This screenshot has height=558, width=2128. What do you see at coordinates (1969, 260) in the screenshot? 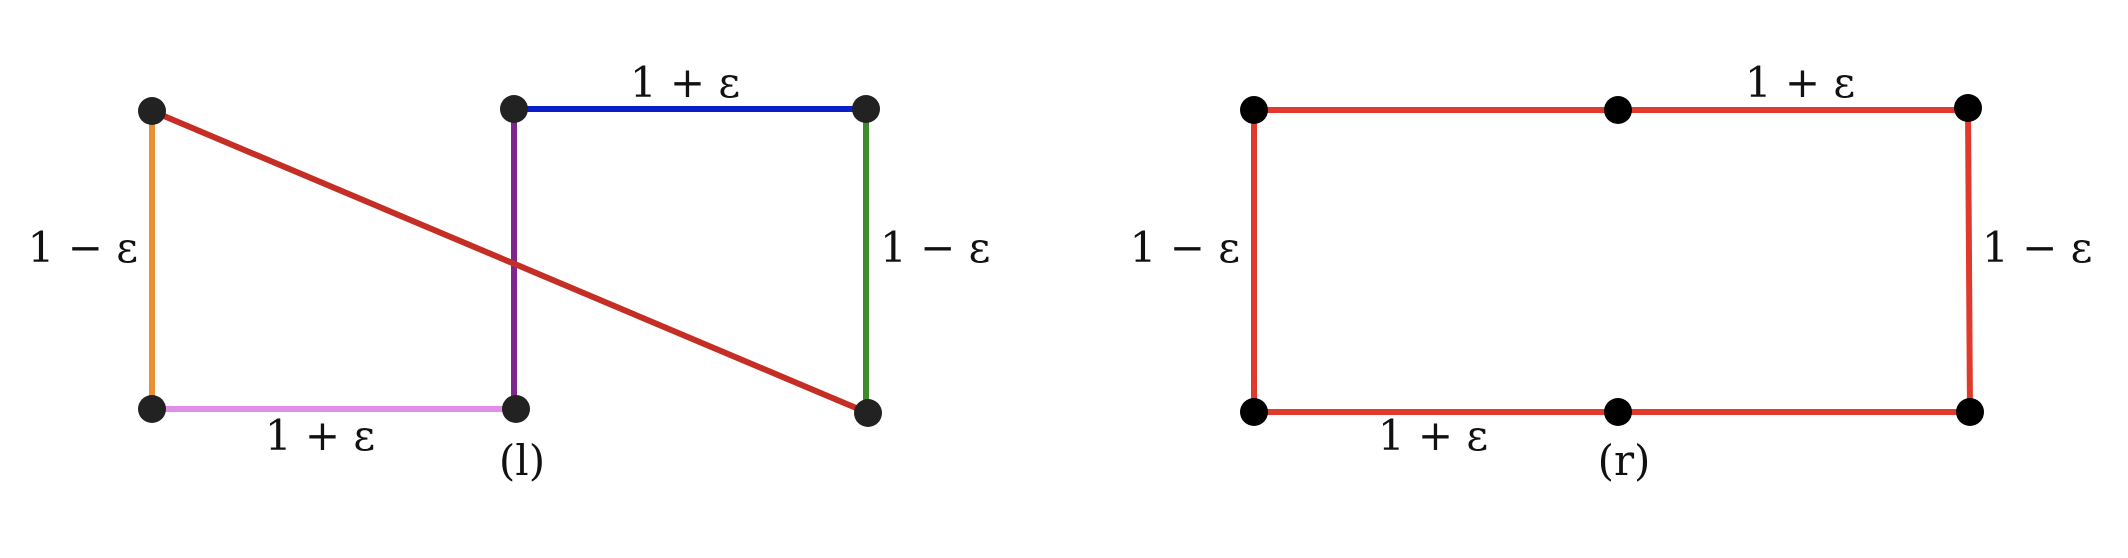
I see `right-right-edge` at bounding box center [1969, 260].